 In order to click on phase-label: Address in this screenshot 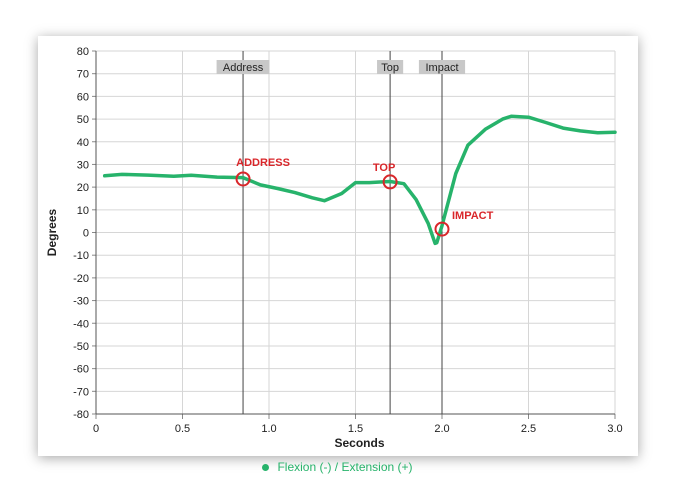, I will do `click(243, 68)`.